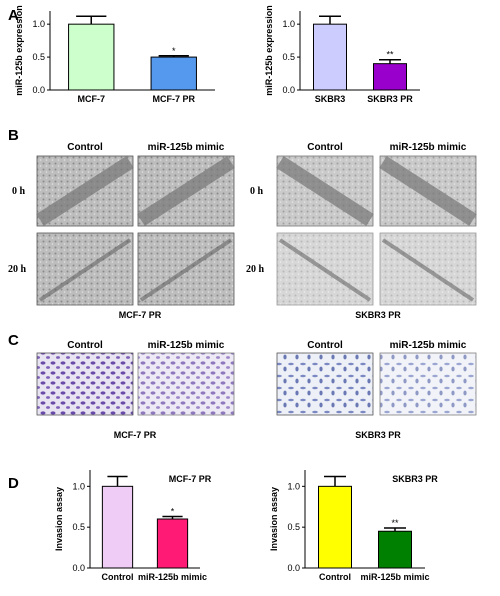 This screenshot has height=596, width=500. I want to click on x-tick-label: MCF-7, so click(92, 99).